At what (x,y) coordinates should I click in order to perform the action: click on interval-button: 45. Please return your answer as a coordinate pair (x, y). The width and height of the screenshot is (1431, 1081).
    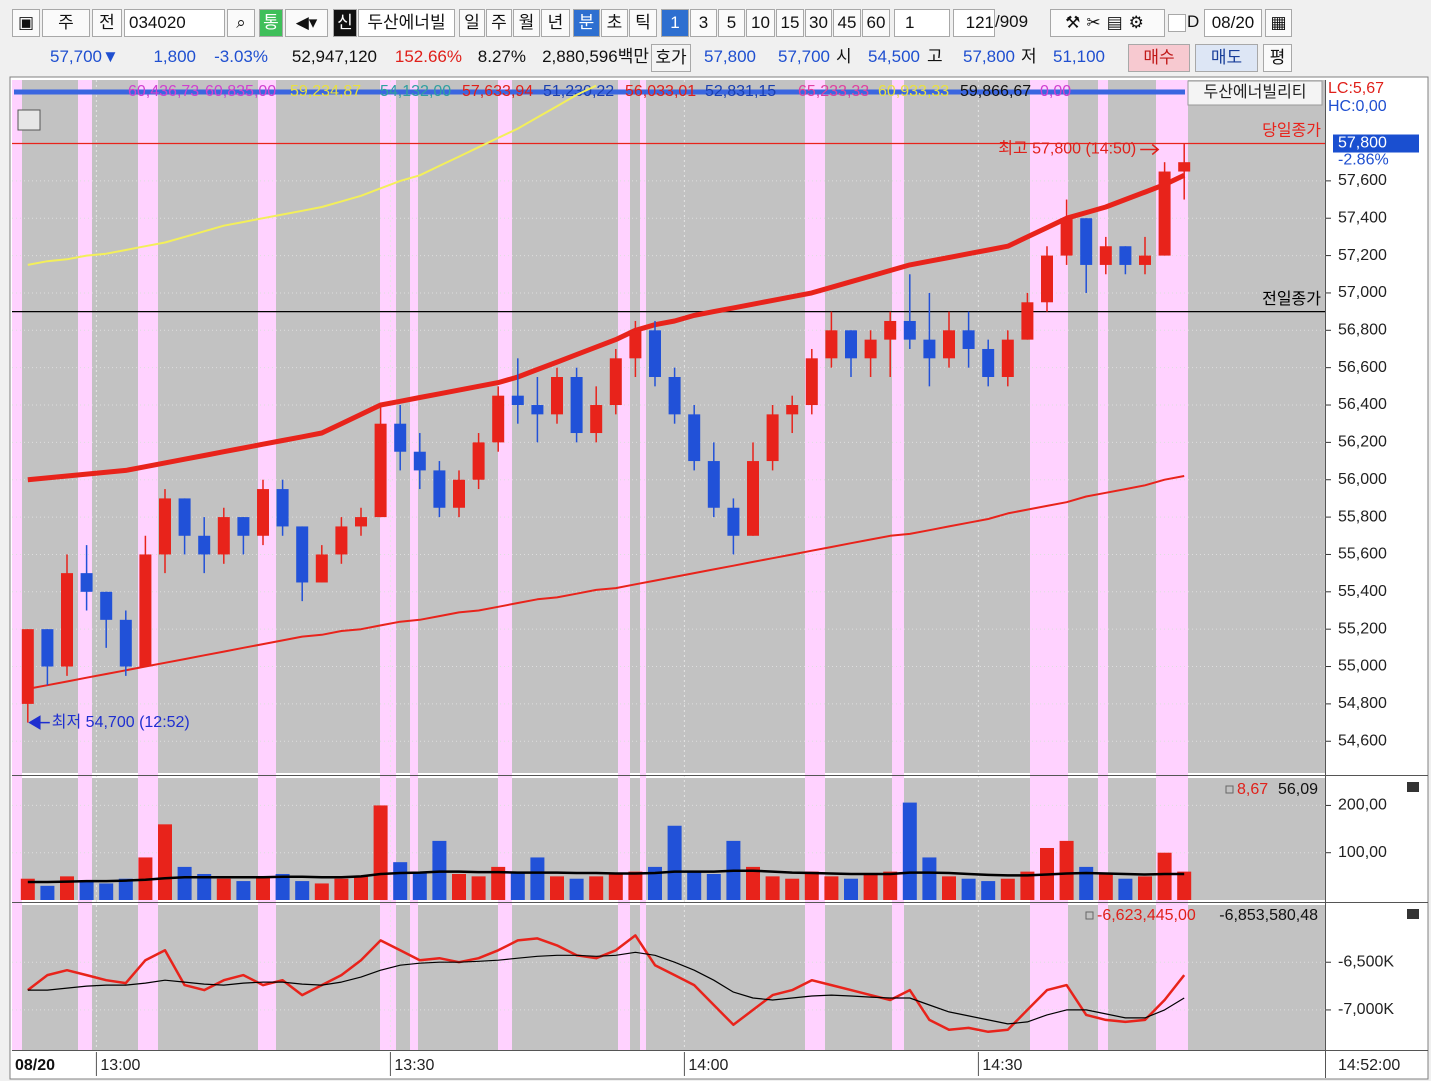
    Looking at the image, I should click on (847, 23).